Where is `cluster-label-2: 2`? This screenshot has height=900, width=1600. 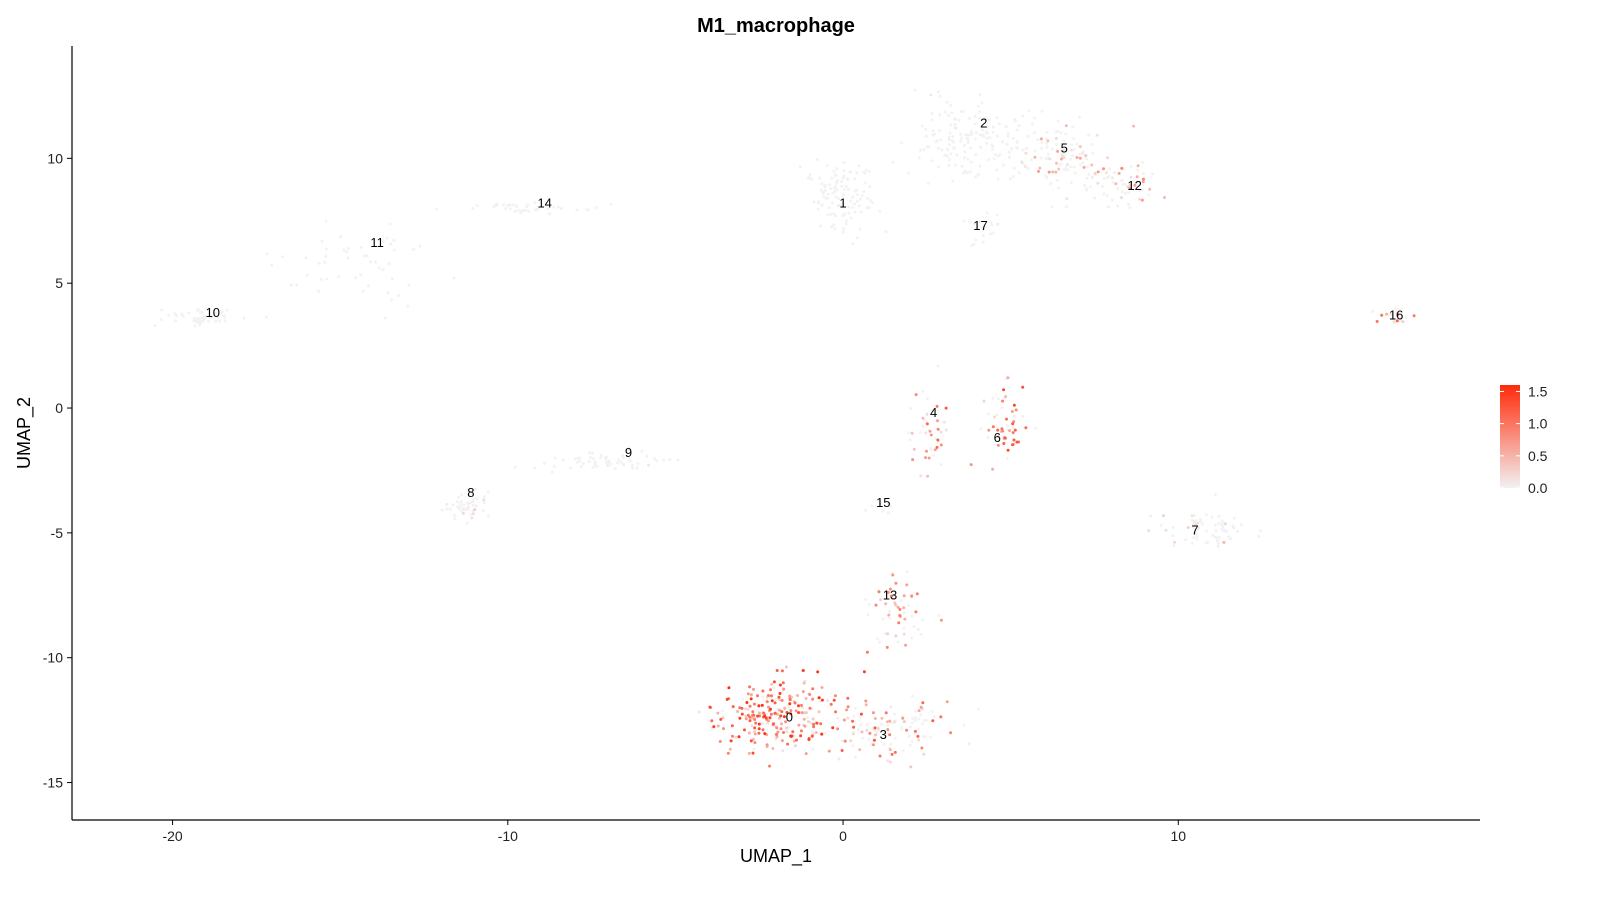
cluster-label-2: 2 is located at coordinates (983, 122).